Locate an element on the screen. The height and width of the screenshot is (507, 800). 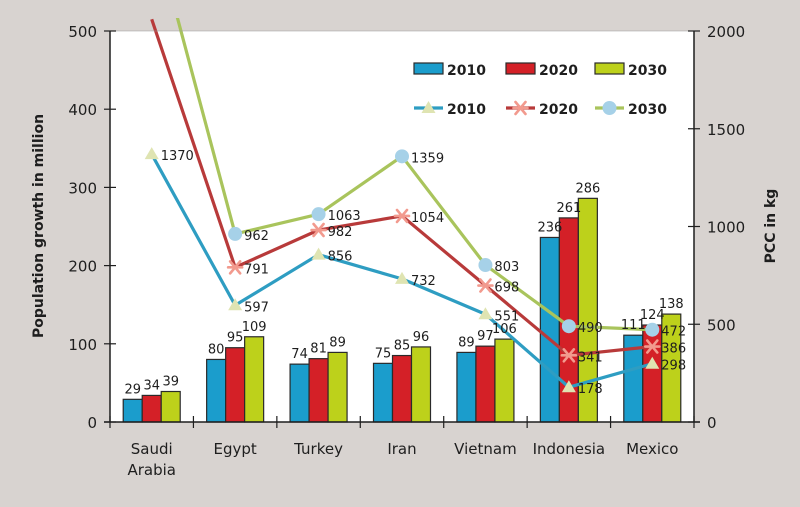
x-tick-label: Vietnam is located at coordinates (485, 449).